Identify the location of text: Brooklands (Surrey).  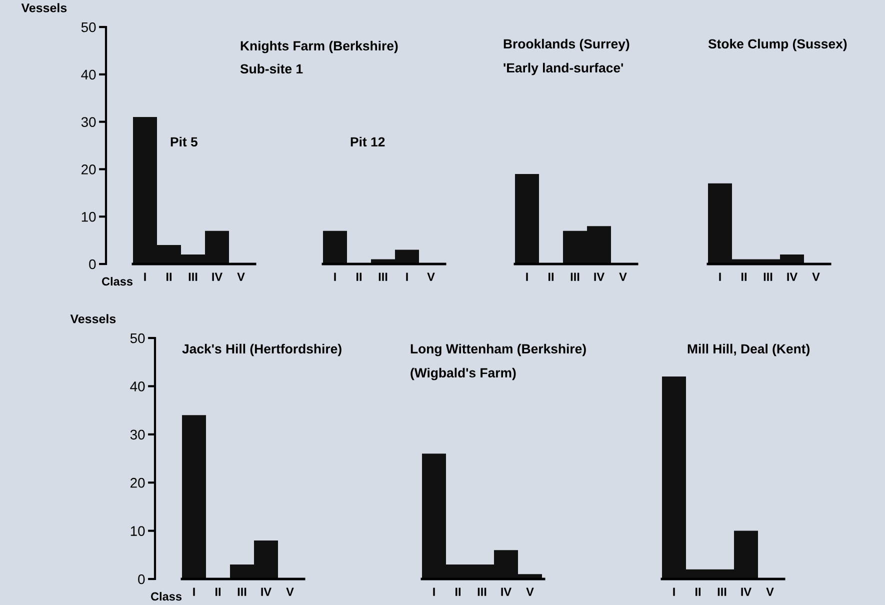
(567, 45).